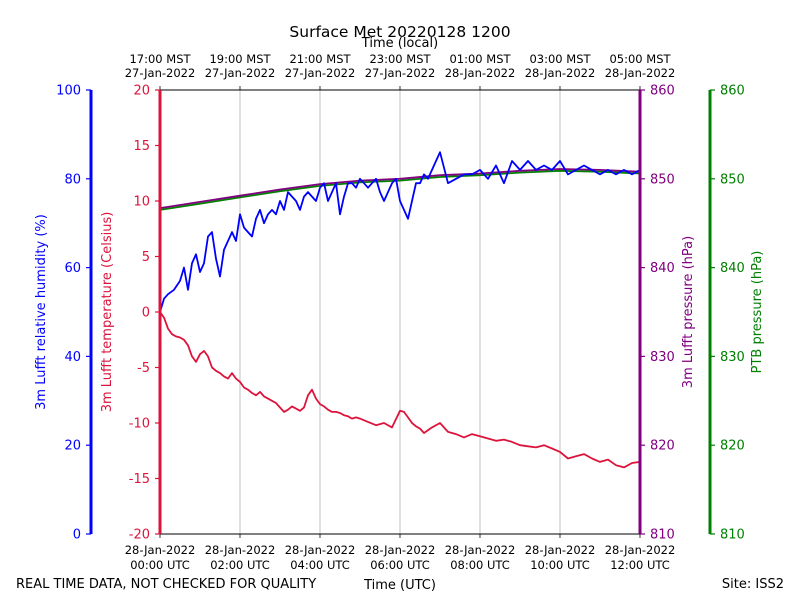 Image resolution: width=800 pixels, height=600 pixels. What do you see at coordinates (141, 202) in the screenshot?
I see `temperature-tick-label: 10` at bounding box center [141, 202].